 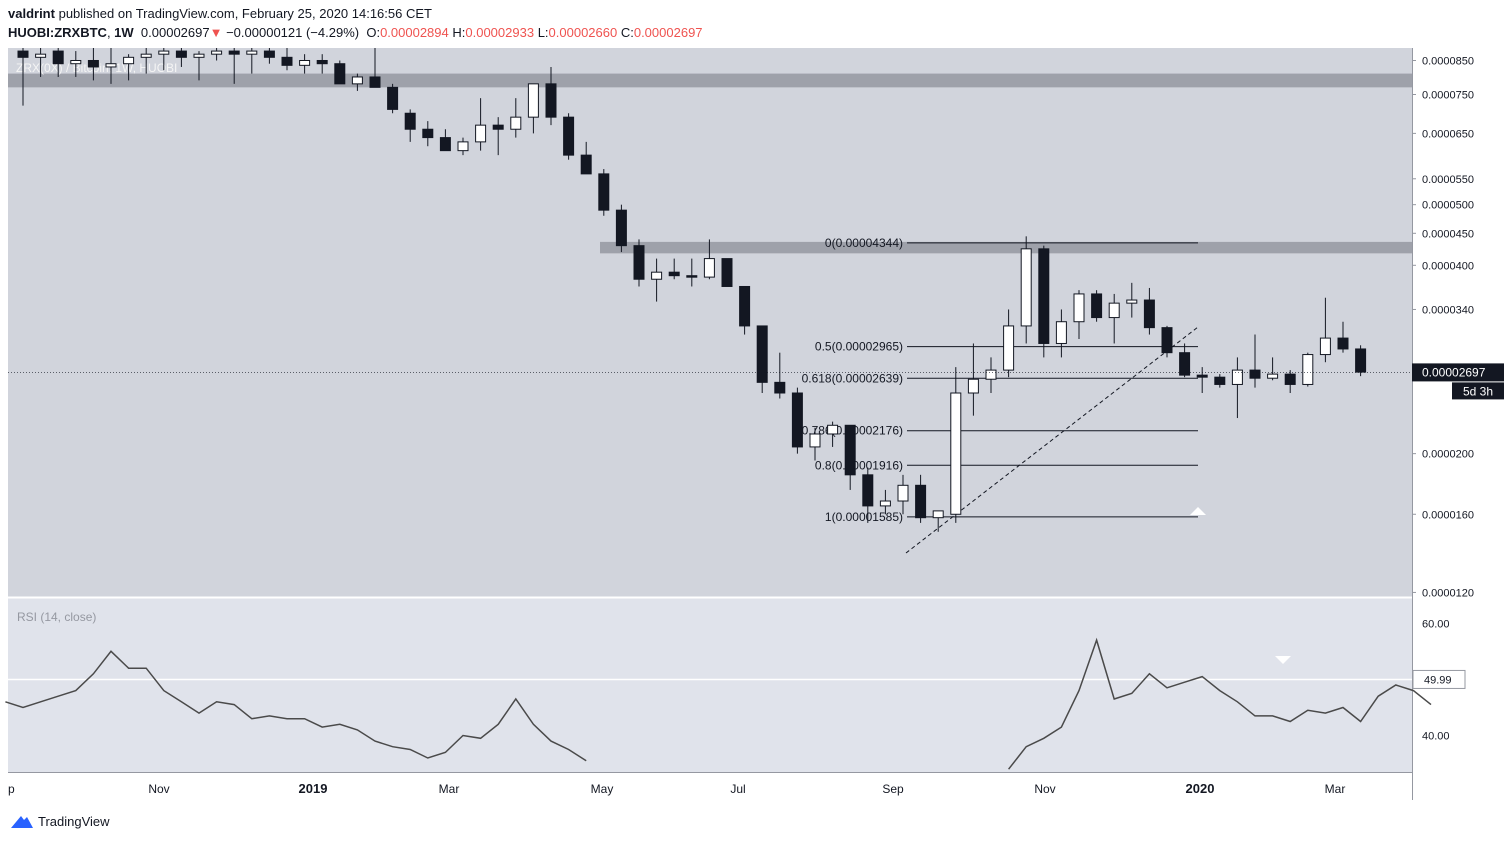 What do you see at coordinates (59, 821) in the screenshot?
I see `tradingview-logo: TradingView` at bounding box center [59, 821].